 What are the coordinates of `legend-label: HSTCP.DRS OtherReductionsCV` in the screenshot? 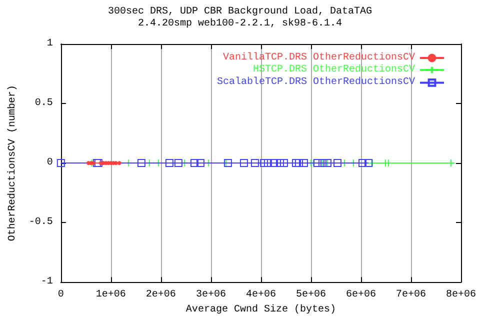 It's located at (333, 70).